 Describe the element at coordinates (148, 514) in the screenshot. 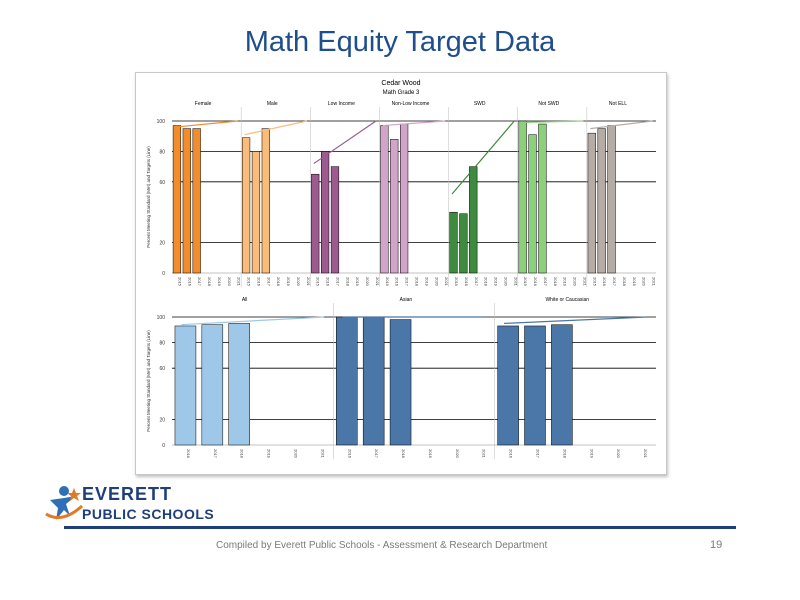

I see `logo-text-public-schools: PUBLIC SCHOOLS` at that location.